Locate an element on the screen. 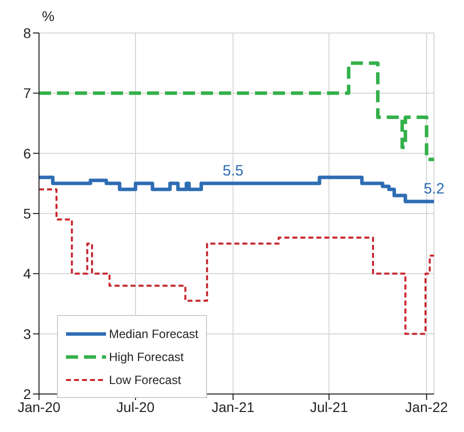 The image size is (464, 432). y-tick-label: 3 is located at coordinates (27, 334).